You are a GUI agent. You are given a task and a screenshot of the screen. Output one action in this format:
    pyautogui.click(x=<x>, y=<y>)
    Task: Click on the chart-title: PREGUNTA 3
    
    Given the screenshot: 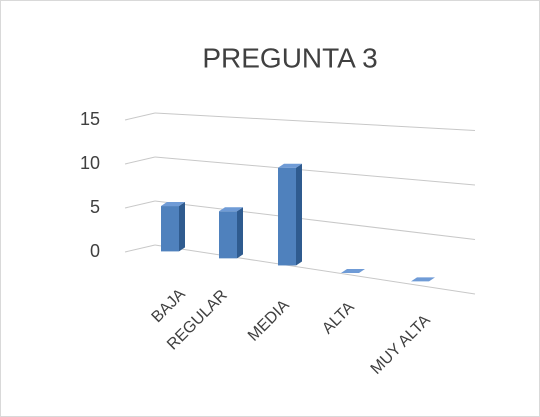 What is the action you would take?
    pyautogui.click(x=289, y=57)
    